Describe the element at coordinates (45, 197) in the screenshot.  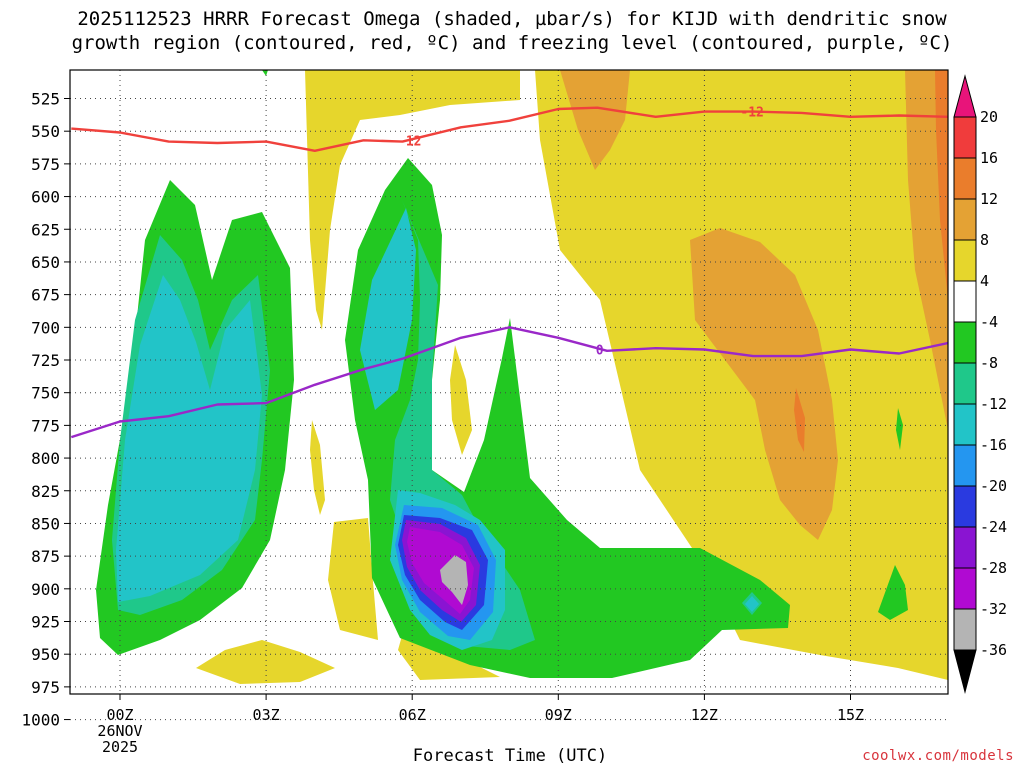
I see `y-tick-label-600: 600` at that location.